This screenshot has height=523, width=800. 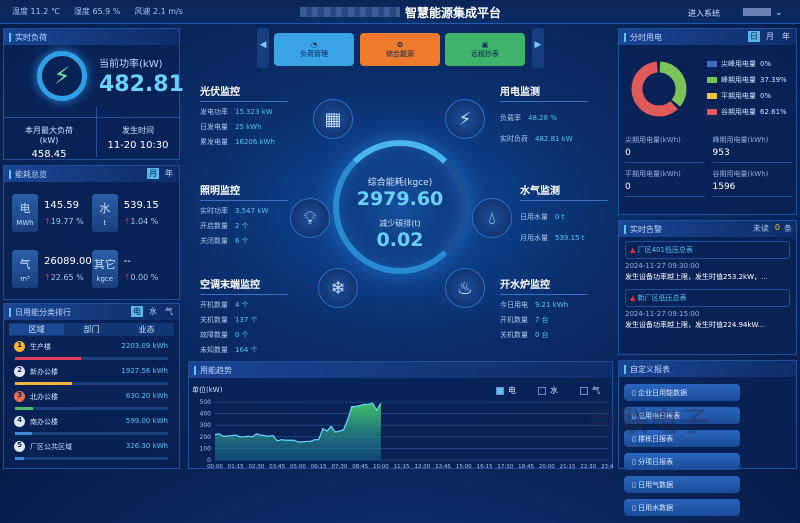 What do you see at coordinates (91, 401) in the screenshot?
I see `ranking-item: 3 北办公楼 630.20 kWh` at bounding box center [91, 401].